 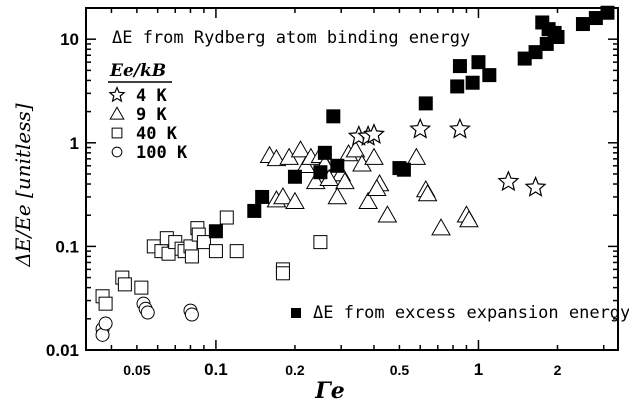 I want to click on annotation-expansion: ΔE from excess expansion energy, so click(x=471, y=313).